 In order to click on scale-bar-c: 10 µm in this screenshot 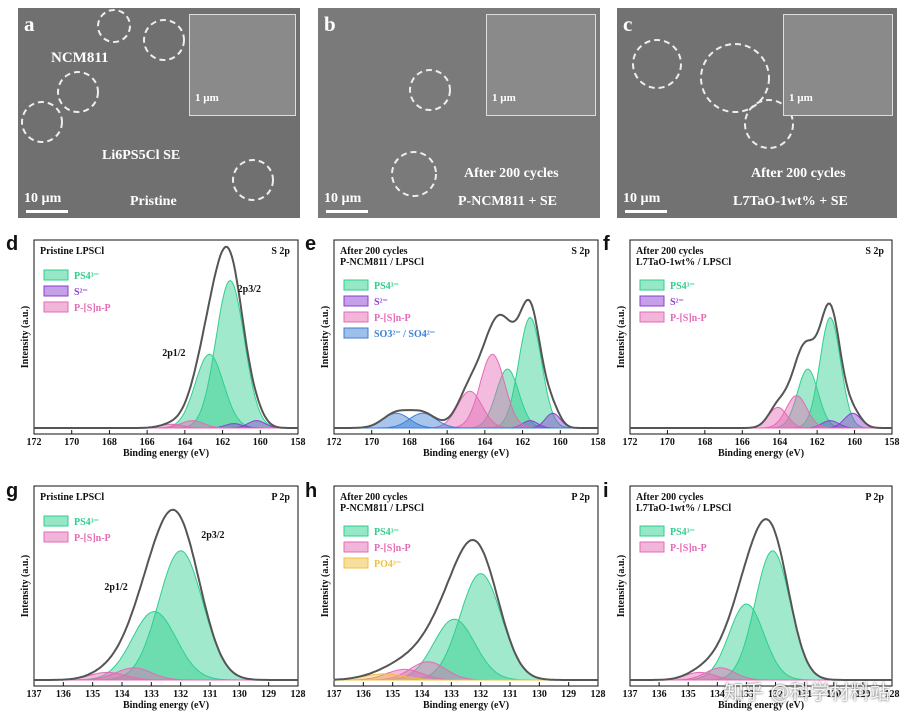, I will do `click(642, 198)`.